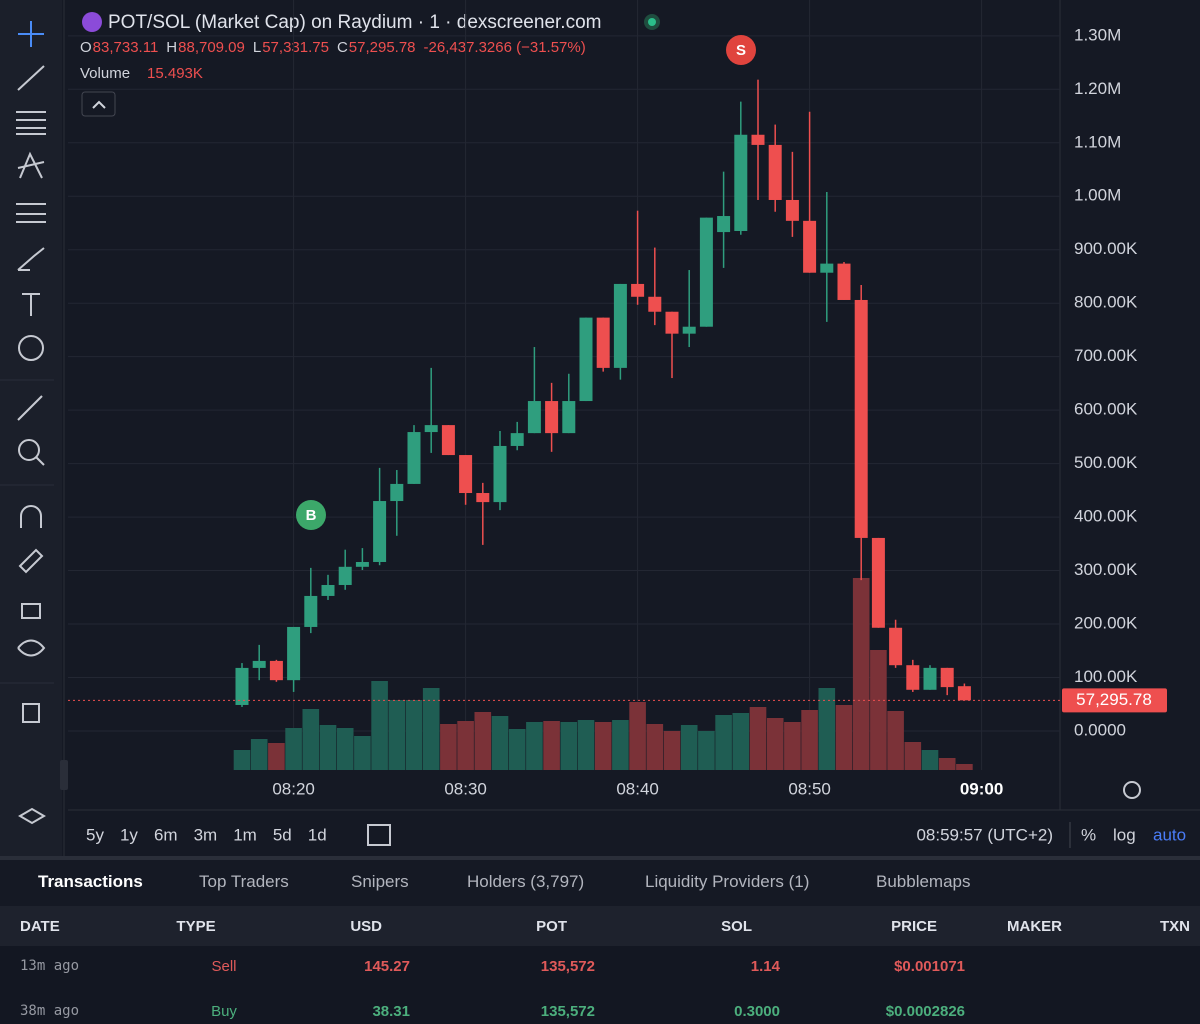 This screenshot has height=1024, width=1200. What do you see at coordinates (387, 966) in the screenshot?
I see `cell: 145.27` at bounding box center [387, 966].